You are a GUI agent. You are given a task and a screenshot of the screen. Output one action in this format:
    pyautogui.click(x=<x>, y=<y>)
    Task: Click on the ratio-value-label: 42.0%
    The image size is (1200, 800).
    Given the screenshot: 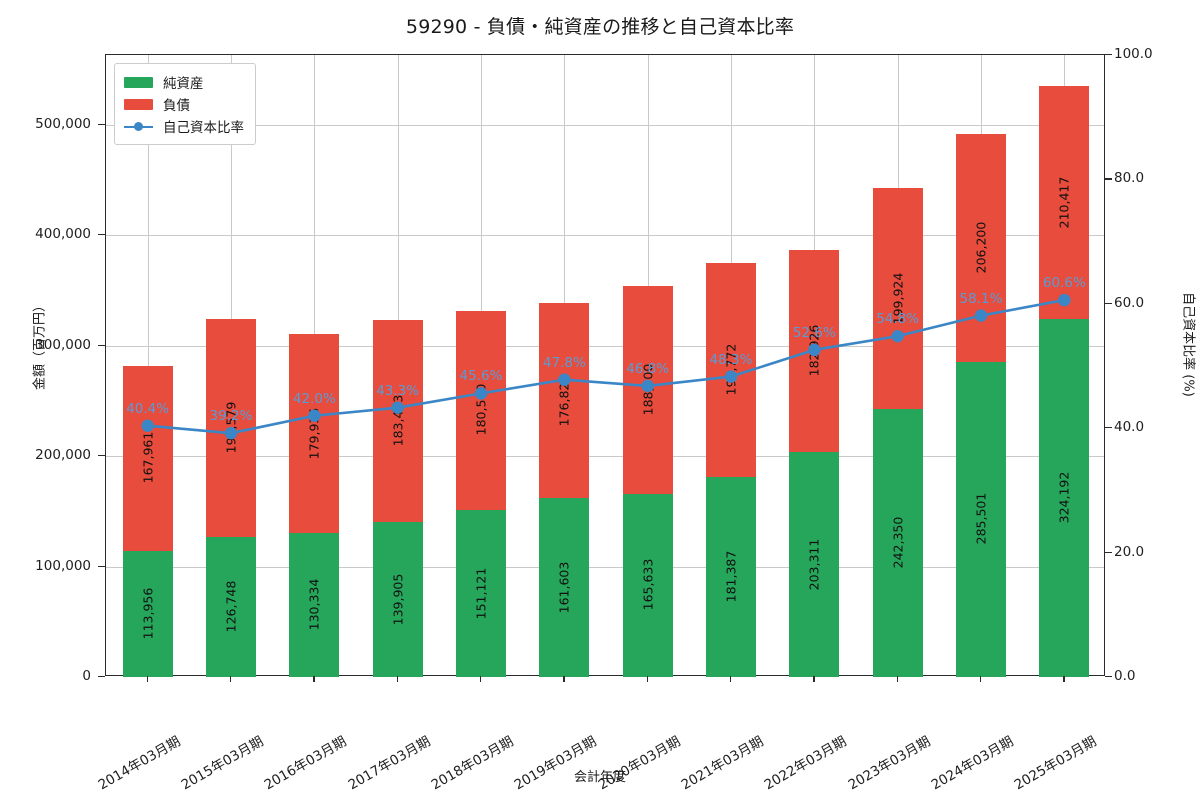 What is the action you would take?
    pyautogui.click(x=314, y=398)
    